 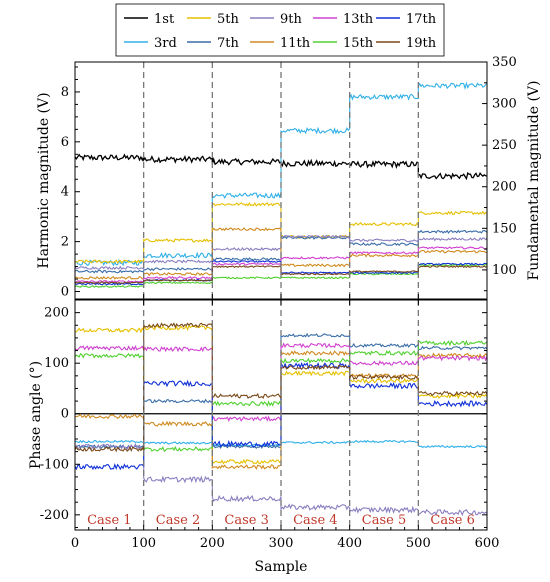 What do you see at coordinates (534, 181) in the screenshot?
I see `top-y2label: Fundamental magnitude (V)` at bounding box center [534, 181].